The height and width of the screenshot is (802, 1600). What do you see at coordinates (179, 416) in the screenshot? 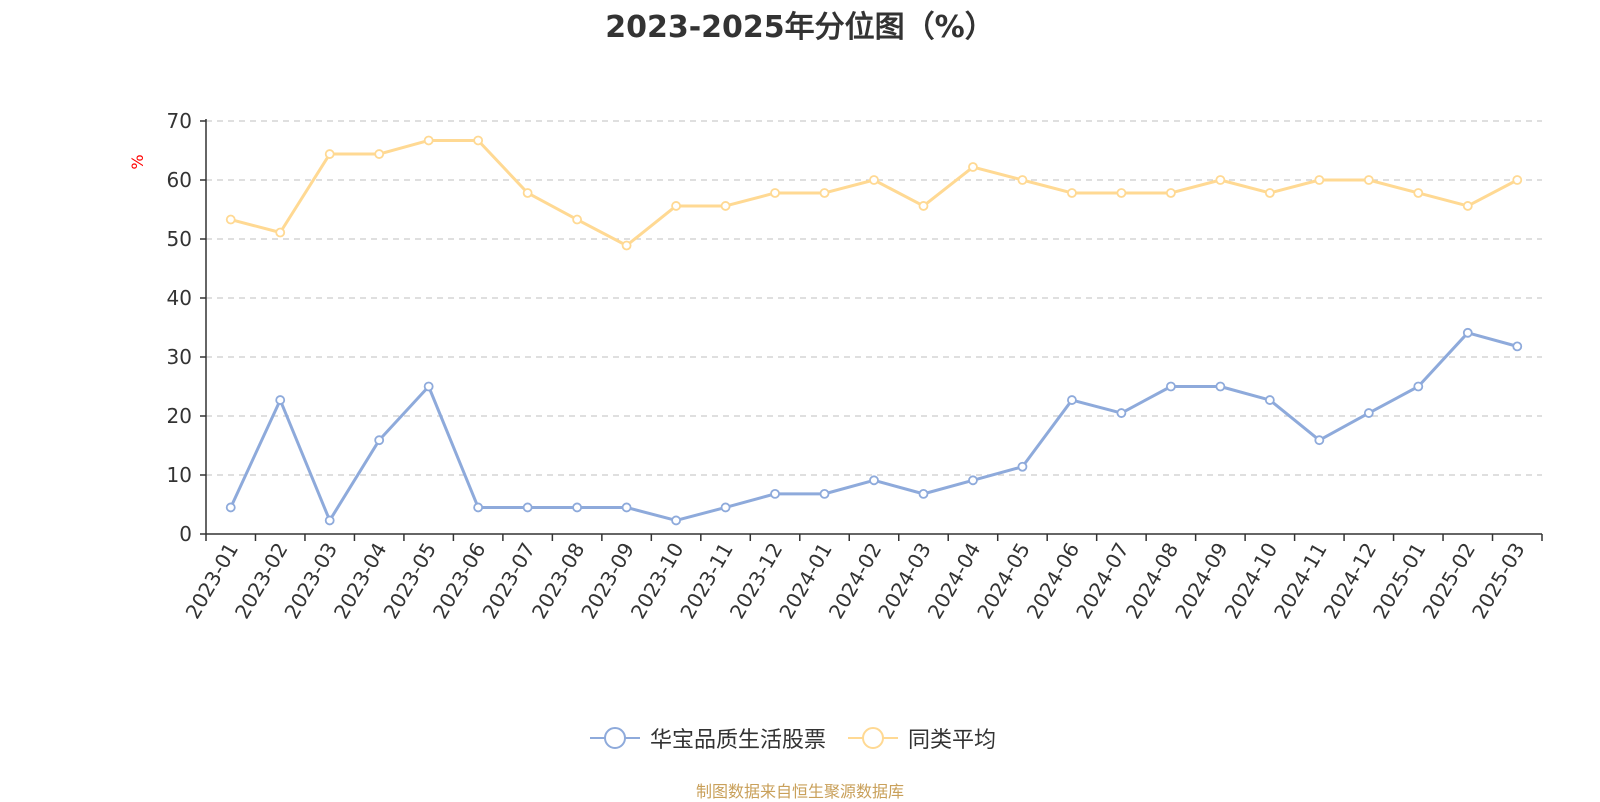
I see `y-tick-label: 20` at bounding box center [179, 416].